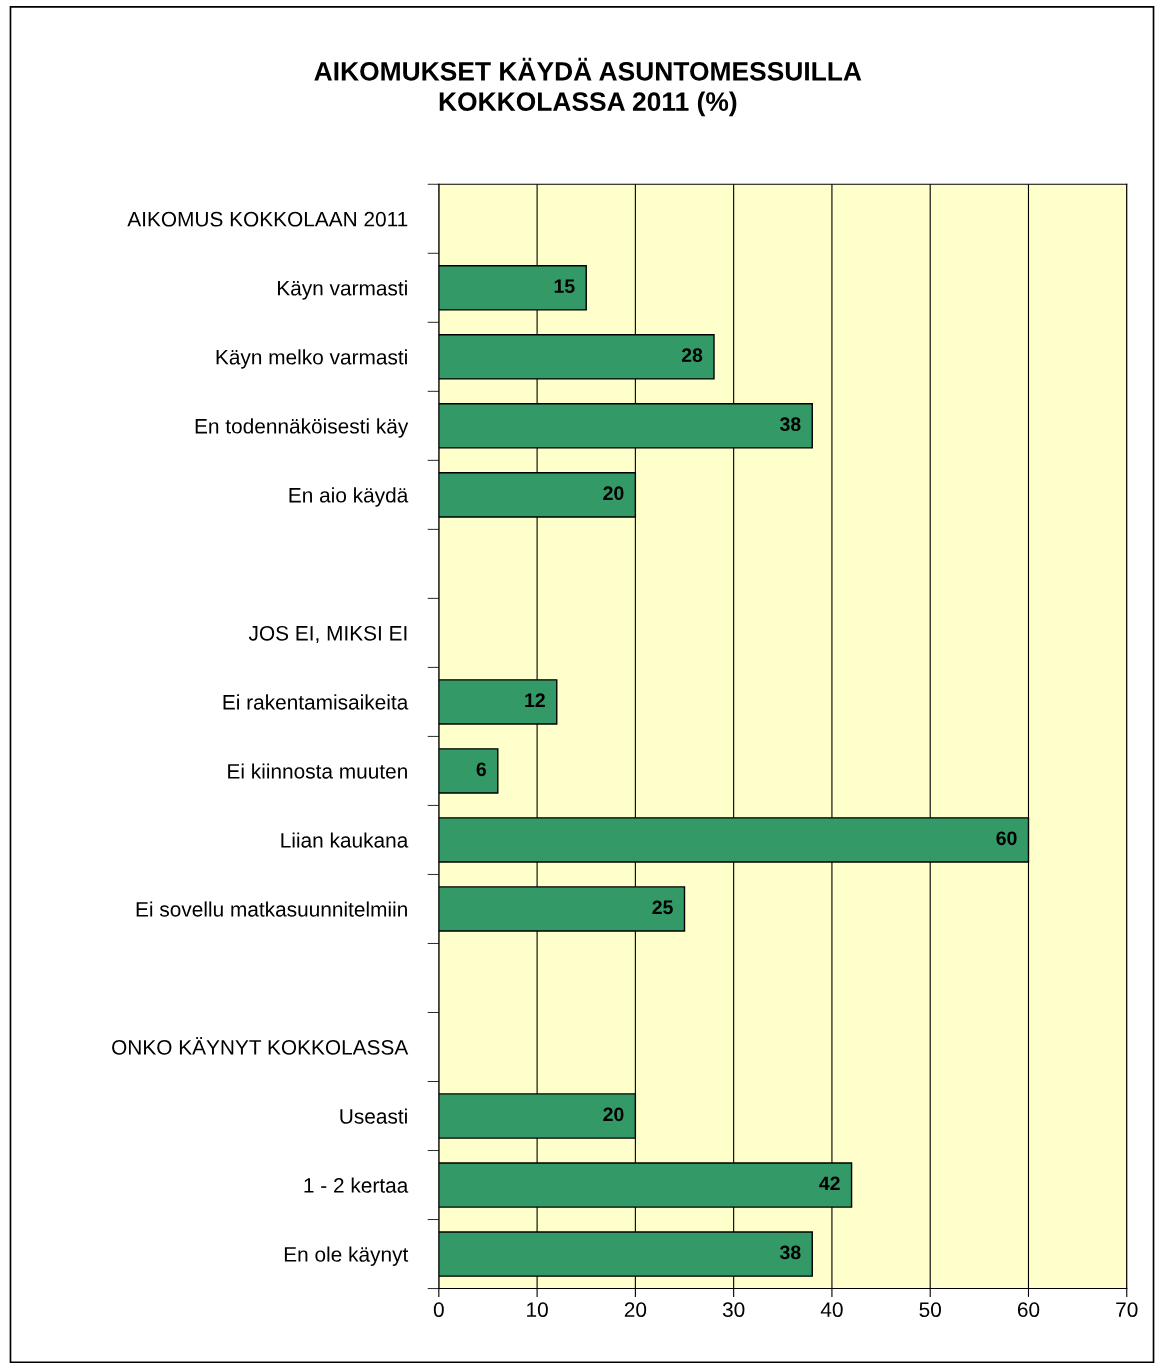 The height and width of the screenshot is (1365, 1164). Describe the element at coordinates (692, 355) in the screenshot. I see `data-label: 28` at that location.